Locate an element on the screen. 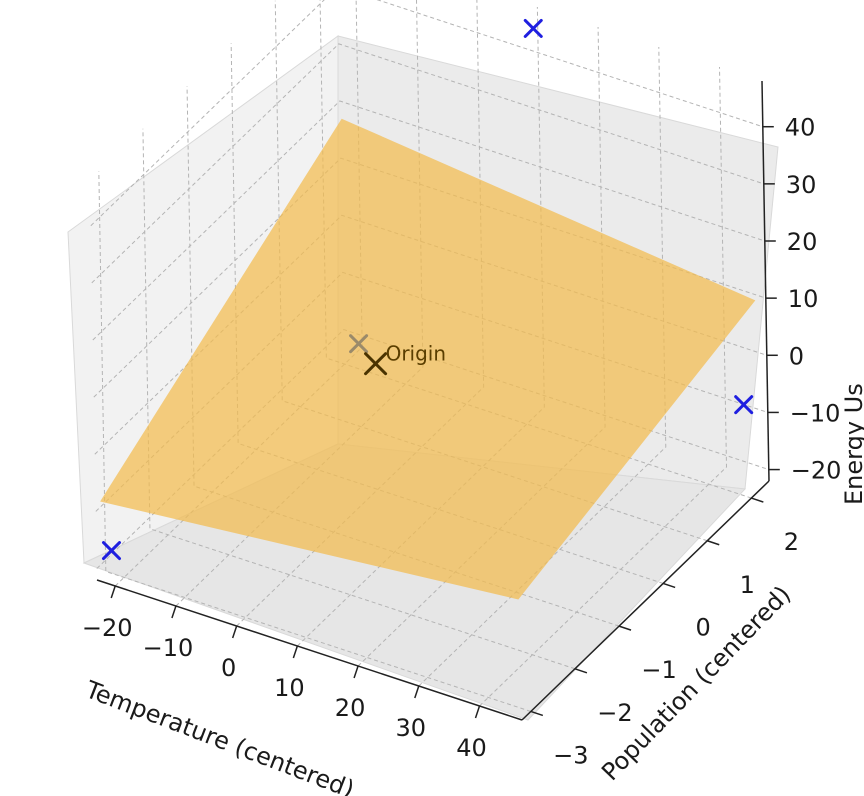 This screenshot has width=864, height=796. y-tick-label: 0 is located at coordinates (703, 627).